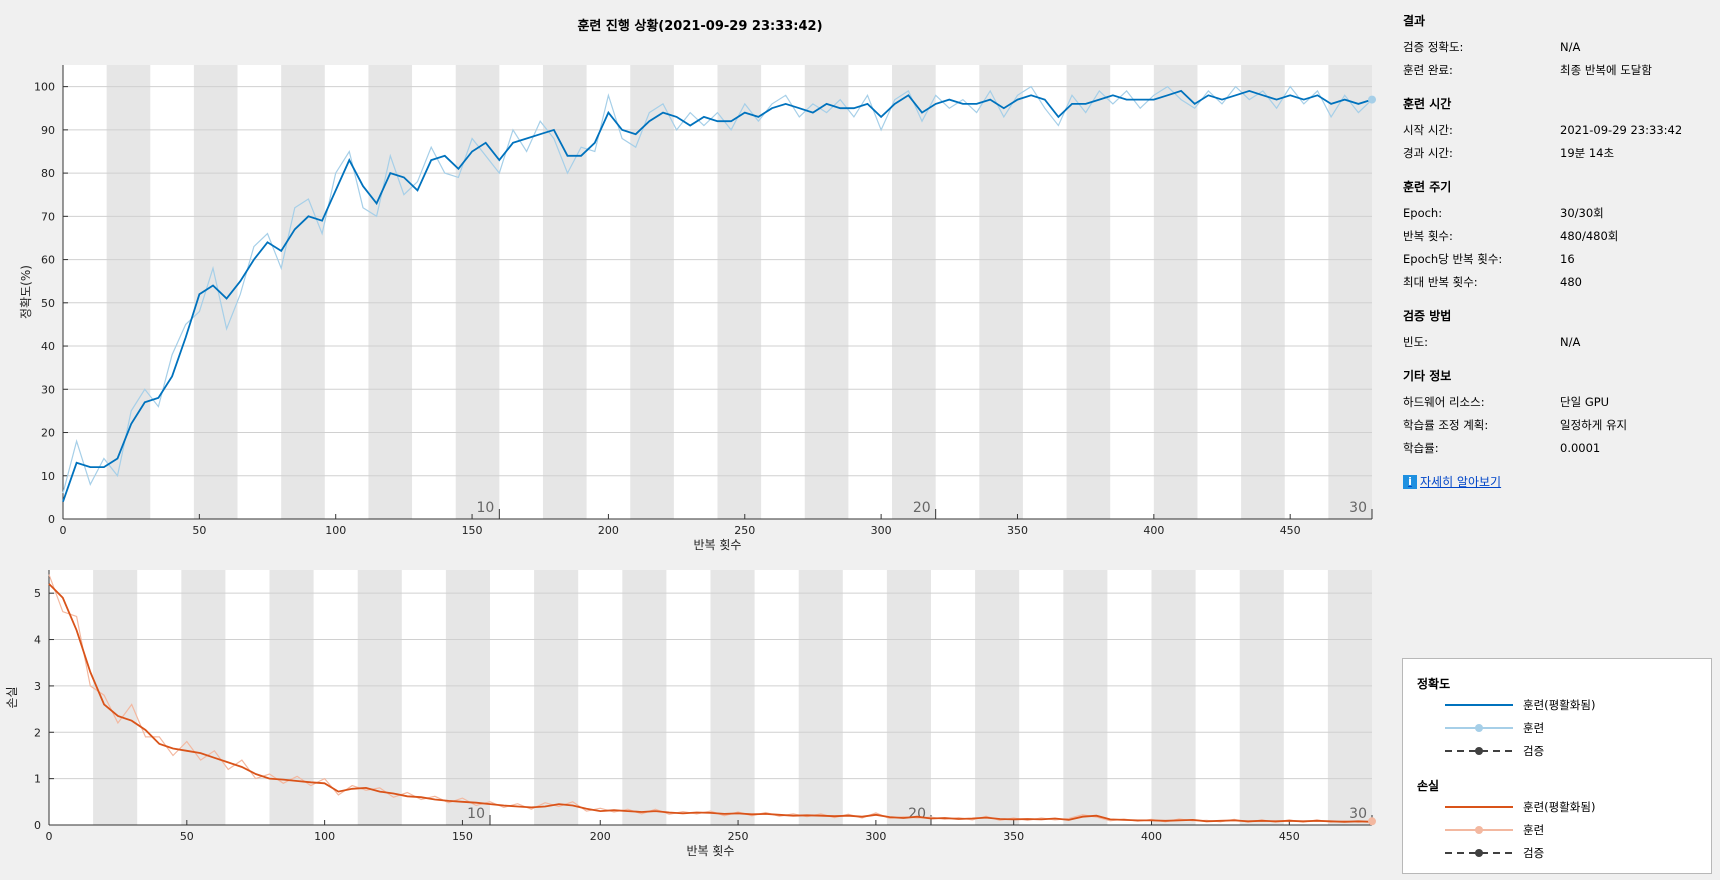 The height and width of the screenshot is (880, 1720). Describe the element at coordinates (1427, 187) in the screenshot. I see `section-title: 훈련 주기` at that location.